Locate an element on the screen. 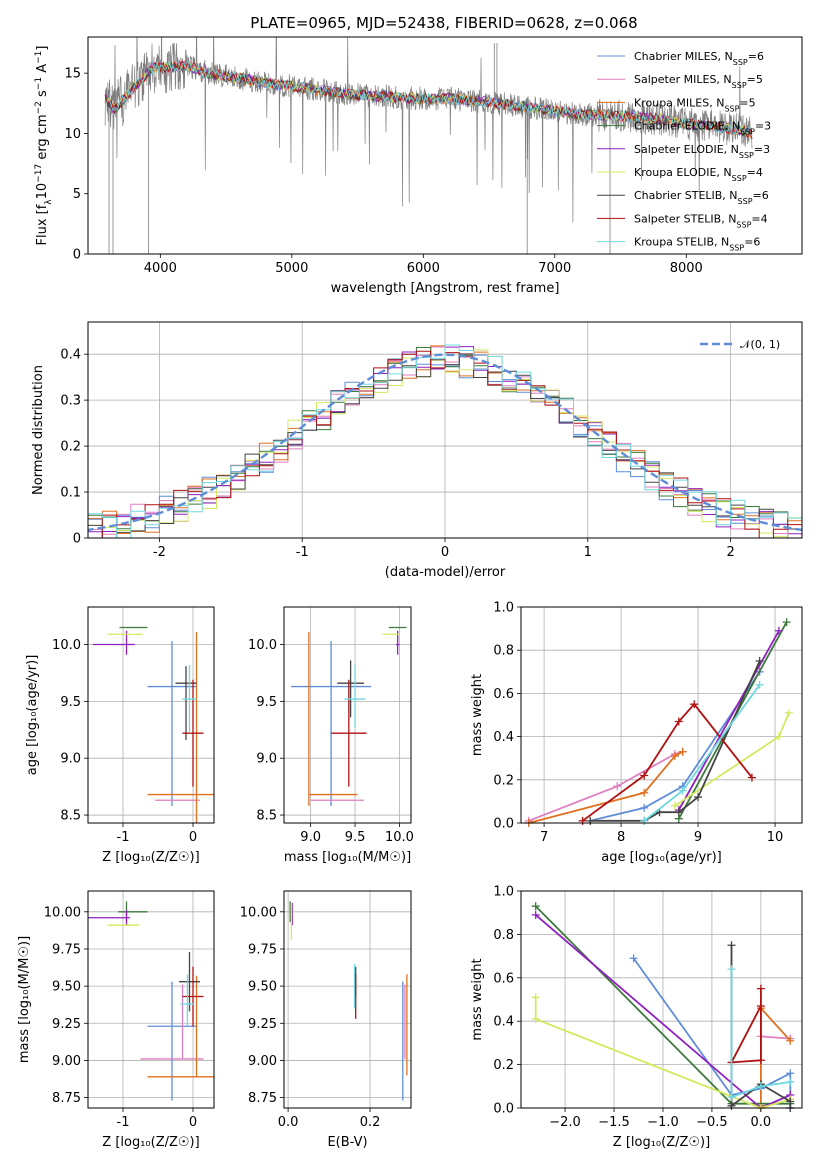 This screenshot has width=819, height=1170. normal-distribution-curve is located at coordinates (445, 442).